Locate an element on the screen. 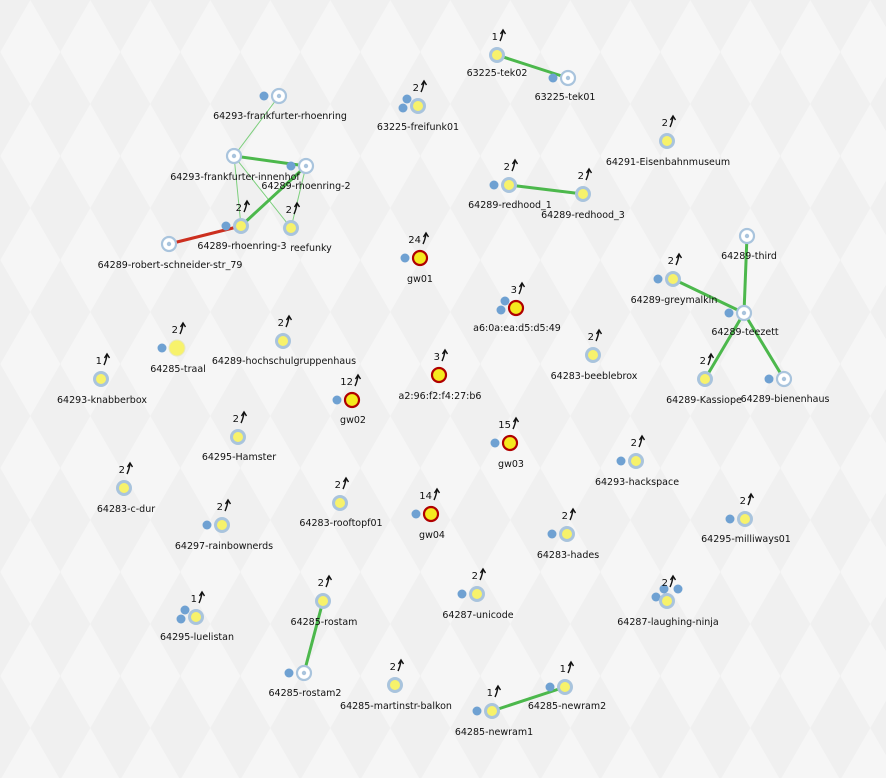 This screenshot has width=886, height=778. node-a6: 3 a6:0a:ea:d5:d5:49 is located at coordinates (517, 307).